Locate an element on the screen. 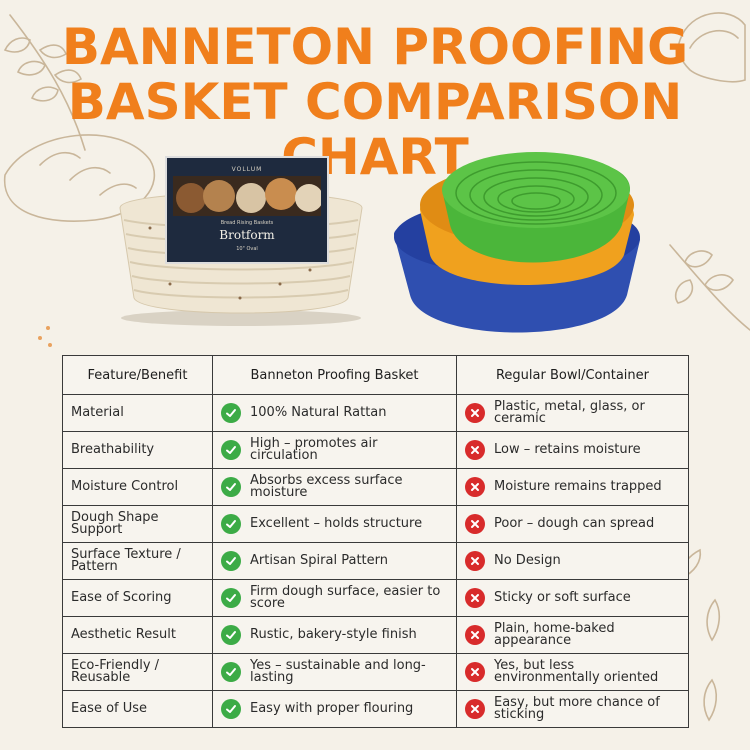 Image resolution: width=750 pixels, height=750 pixels. banneton-value: 100% Natural Rattan is located at coordinates (318, 412).